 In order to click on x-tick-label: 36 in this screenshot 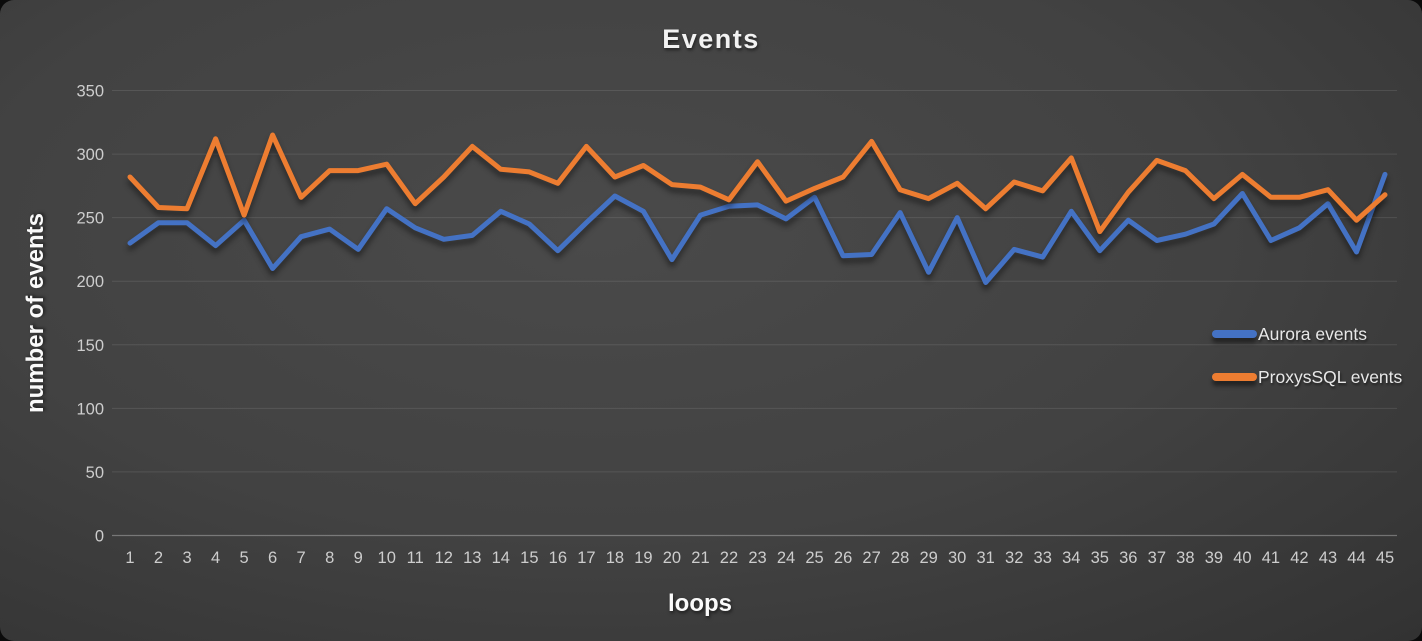, I will do `click(1128, 558)`.